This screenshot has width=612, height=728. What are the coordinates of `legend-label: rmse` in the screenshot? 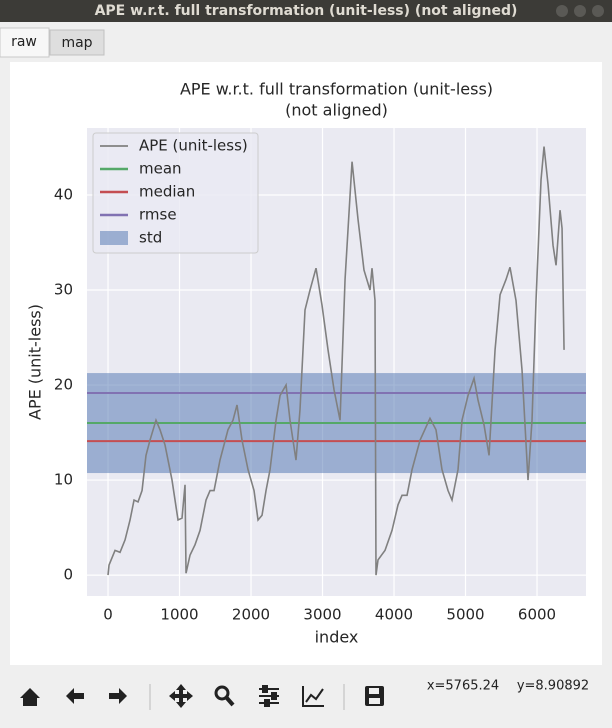 It's located at (158, 215).